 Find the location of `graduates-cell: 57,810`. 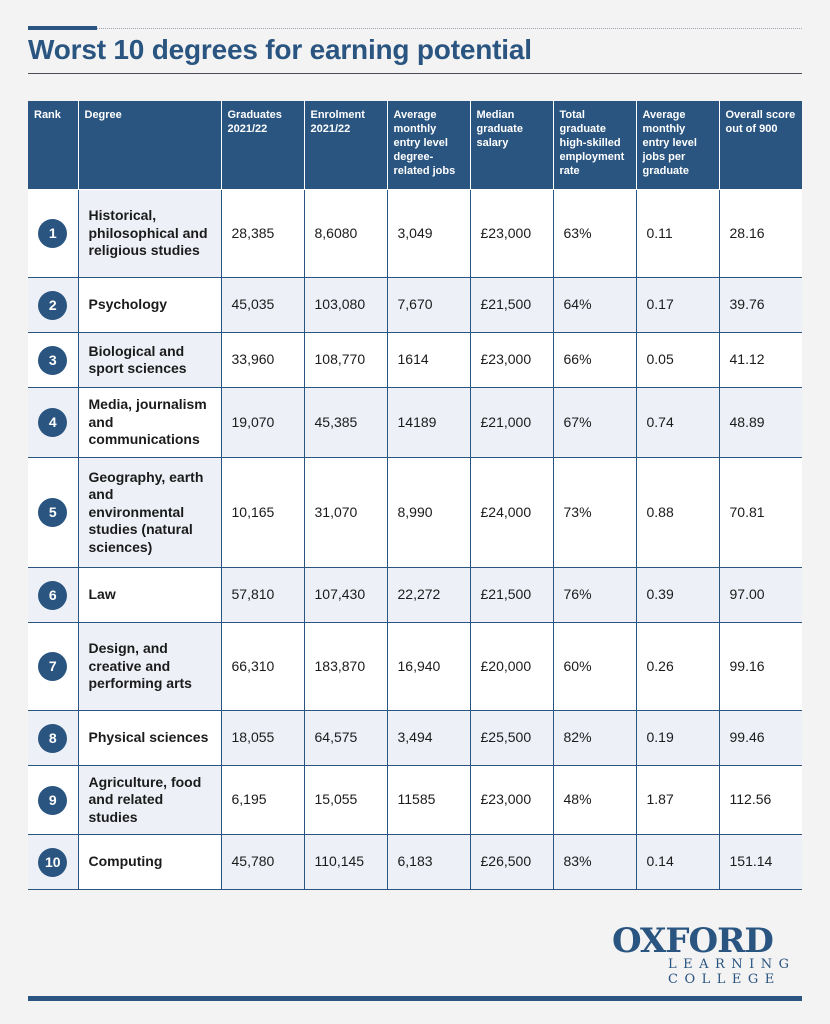

graduates-cell: 57,810 is located at coordinates (262, 595).